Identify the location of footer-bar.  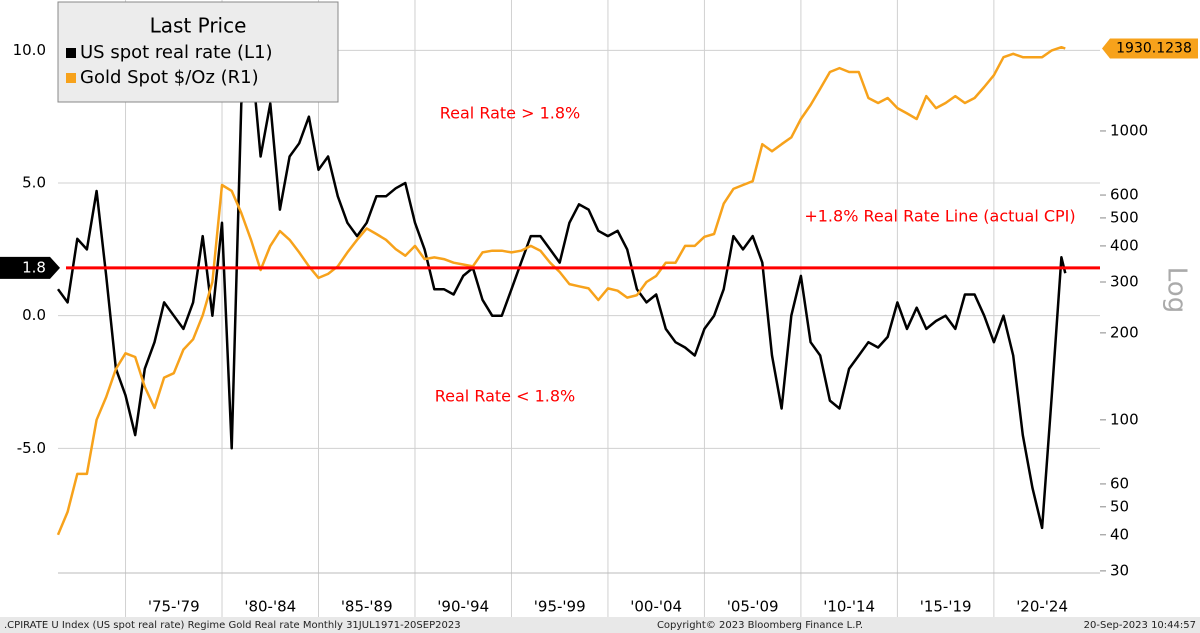
(600, 625).